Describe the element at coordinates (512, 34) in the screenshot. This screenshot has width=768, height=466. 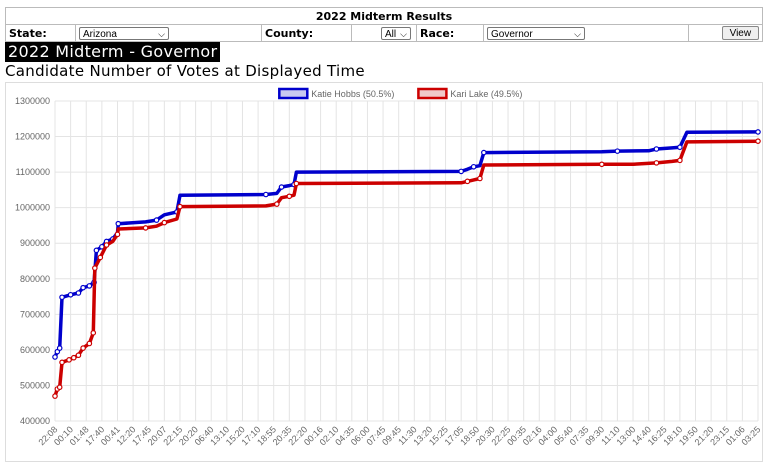
I see `race-select-value: Governor` at that location.